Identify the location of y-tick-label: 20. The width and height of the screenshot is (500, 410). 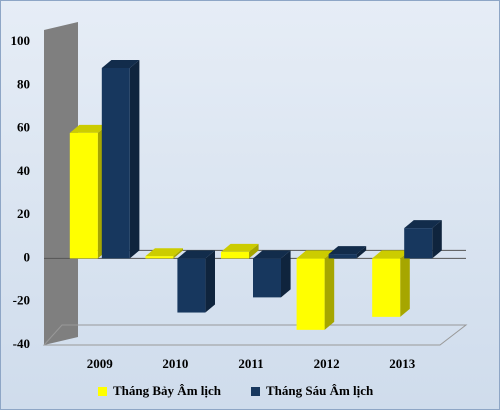
(23, 213).